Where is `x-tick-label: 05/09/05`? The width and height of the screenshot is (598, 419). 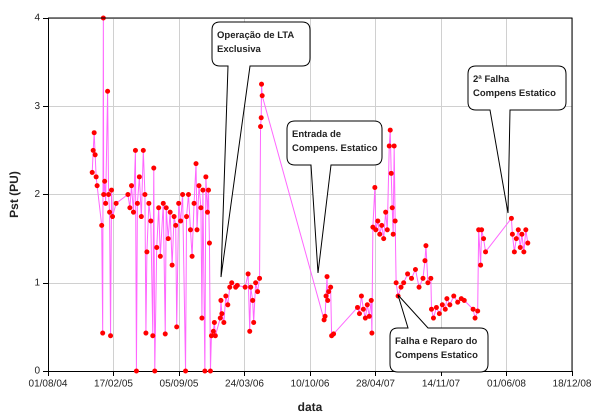
x-tick-label: 05/09/05 is located at coordinates (179, 384).